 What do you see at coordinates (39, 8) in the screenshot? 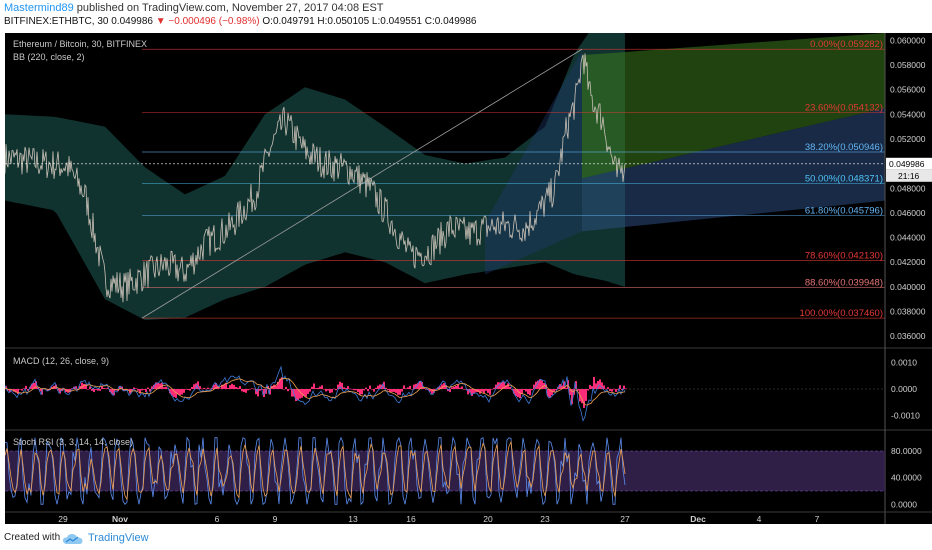
I see `author-link: Mastermind89` at bounding box center [39, 8].